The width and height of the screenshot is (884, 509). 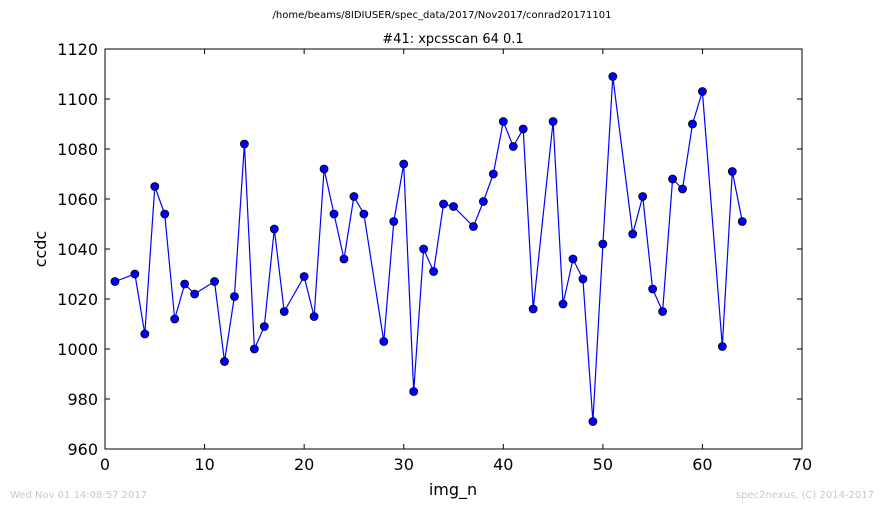 I want to click on footer-credit: spec2nexus, (C) 2014-2017, so click(x=805, y=495).